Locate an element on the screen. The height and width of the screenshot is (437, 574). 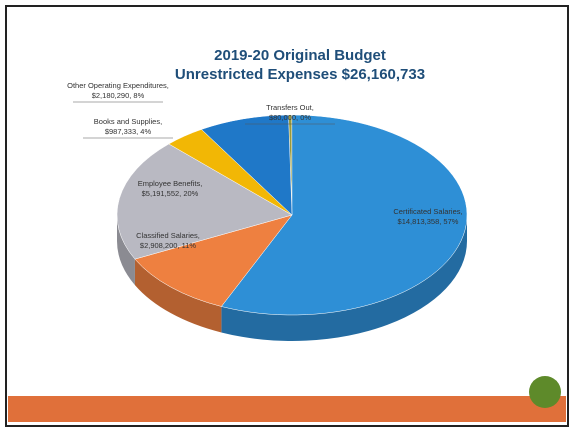
data-label-category: Certificated Salaries, is located at coordinates (427, 211).